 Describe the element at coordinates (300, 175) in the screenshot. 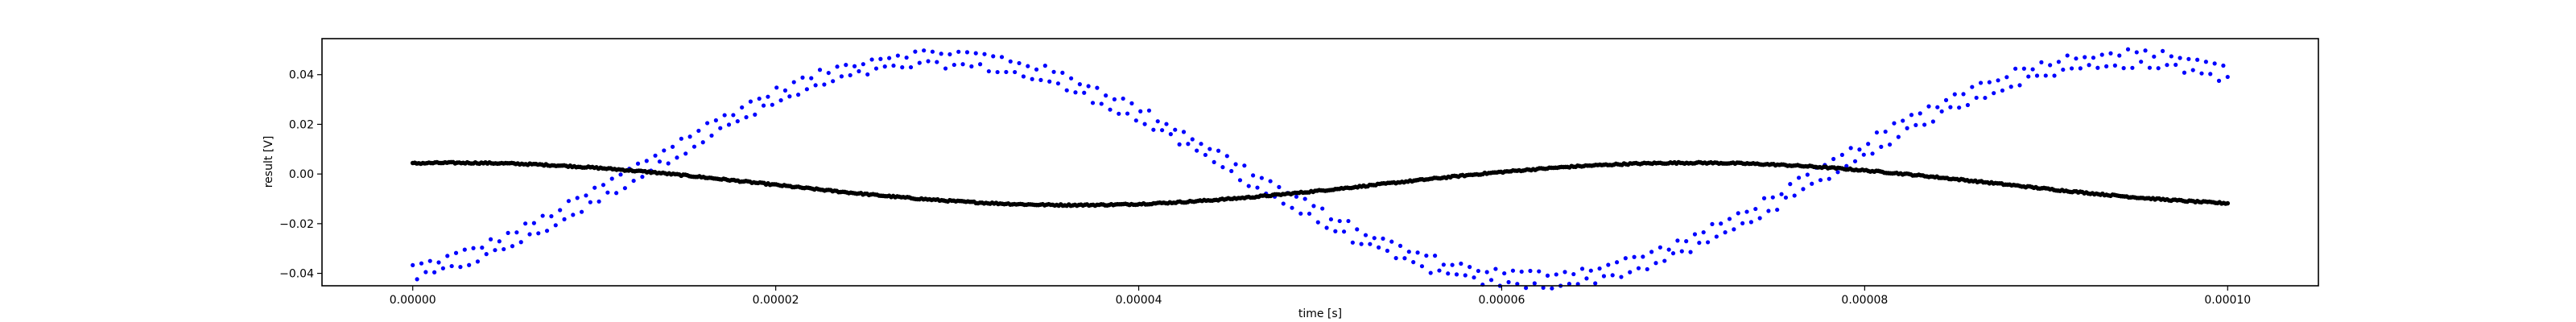

I see `y-axis: −0.04 −0.02 0.00 0.02 0.04` at that location.